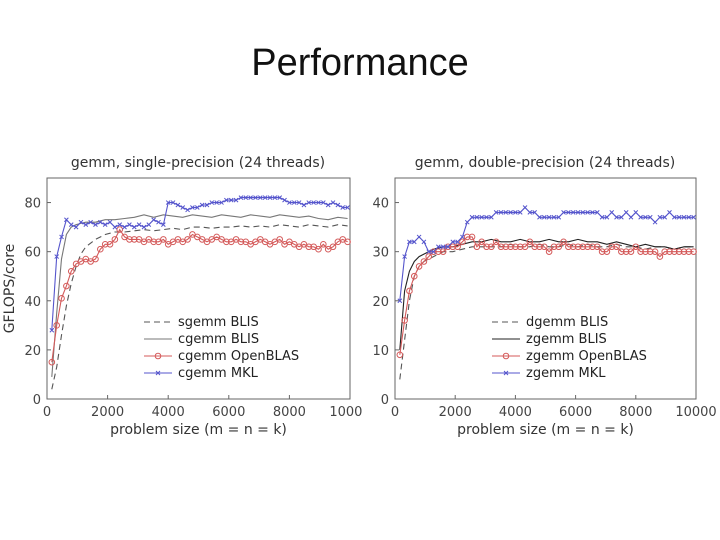 Image resolution: width=720 pixels, height=540 pixels. I want to click on series-sgemm-blis, so click(199, 307).